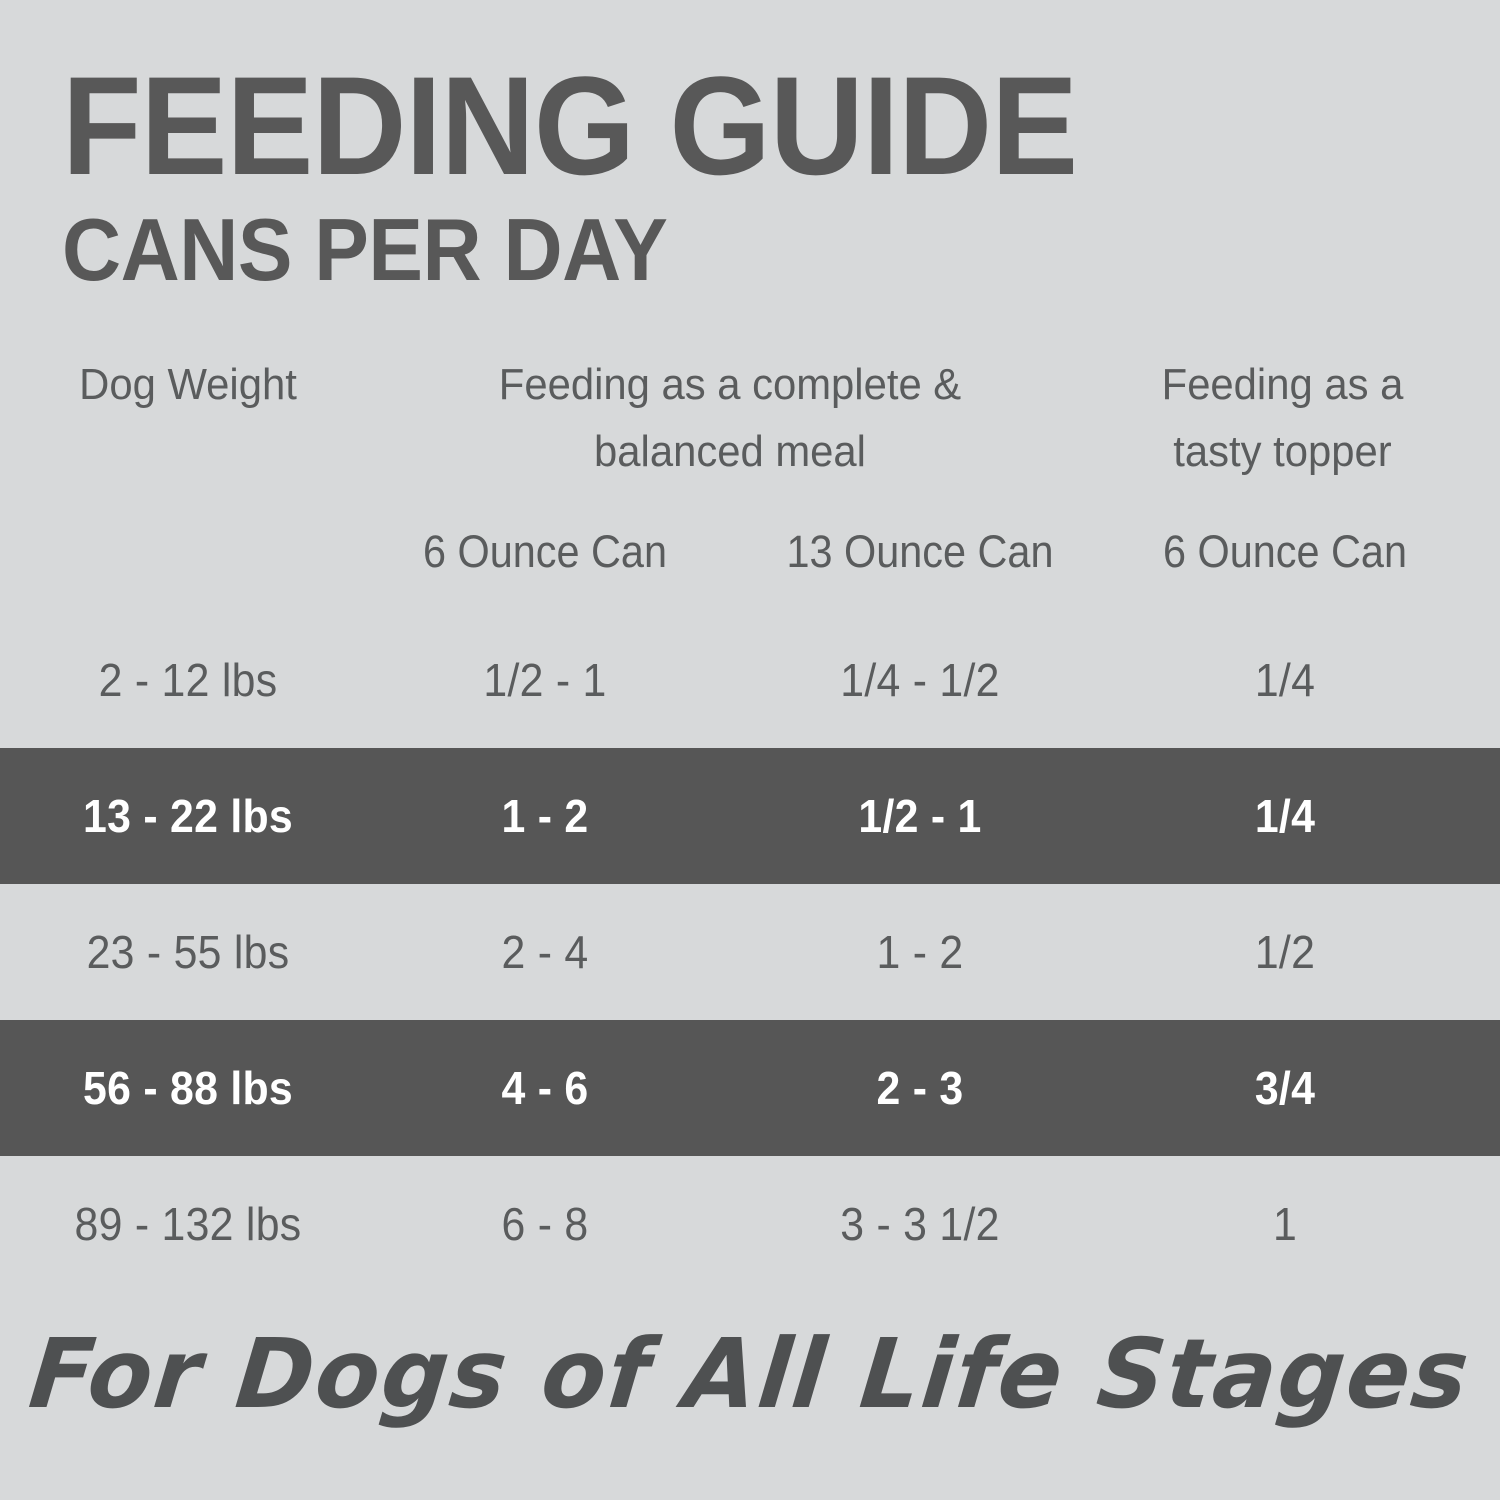 The width and height of the screenshot is (1500, 1500). What do you see at coordinates (188, 1088) in the screenshot?
I see `cell-dog-weight: 56 - 88 lbs` at bounding box center [188, 1088].